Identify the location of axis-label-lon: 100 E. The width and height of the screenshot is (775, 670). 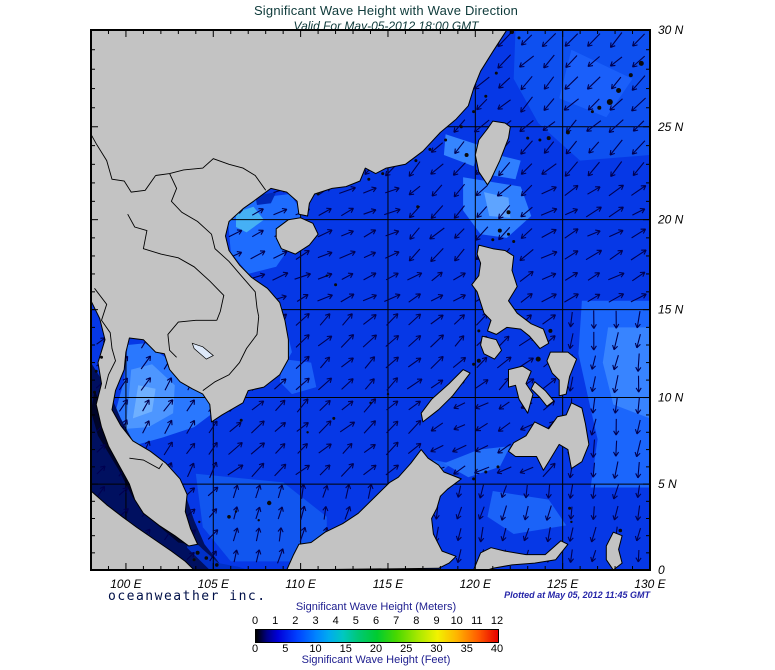
(126, 584).